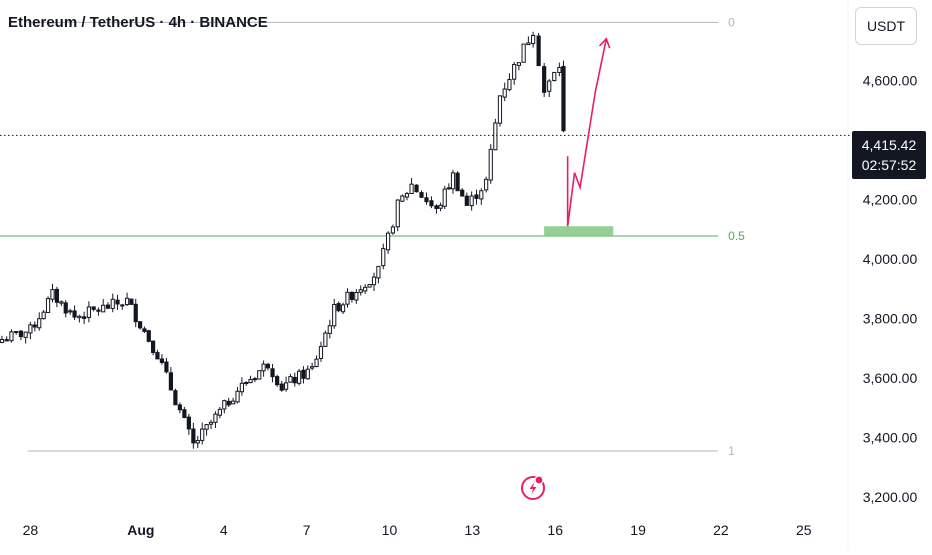 Image resolution: width=932 pixels, height=555 pixels. I want to click on bar-countdown-label: 02:57:52, so click(889, 165).